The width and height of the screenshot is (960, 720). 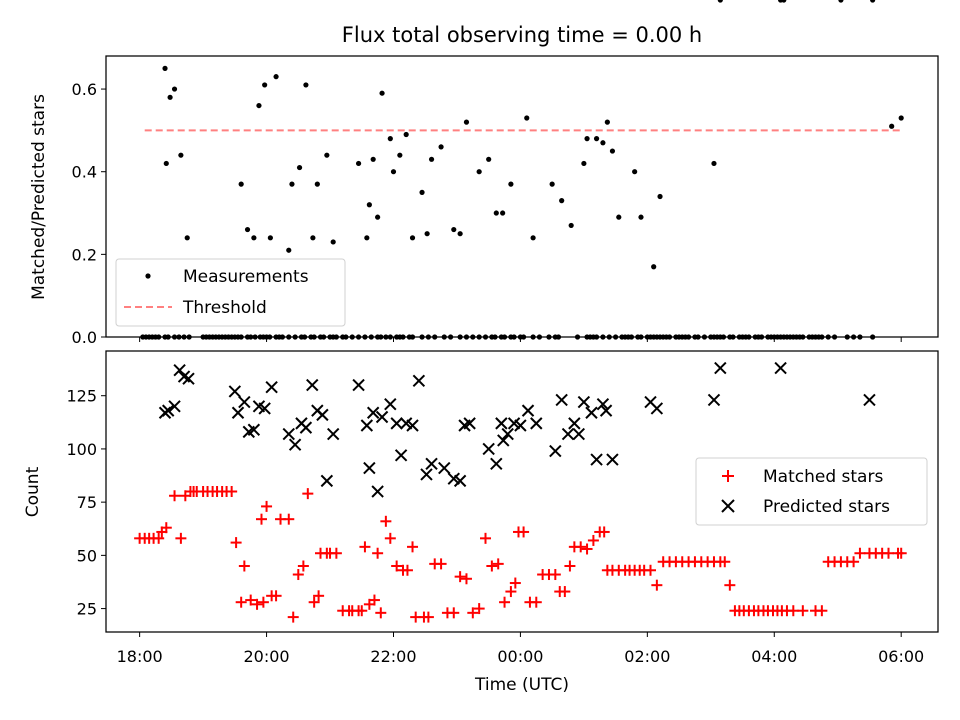 What do you see at coordinates (774, 656) in the screenshot?
I see `bottom-xtick-label: 04:00` at bounding box center [774, 656].